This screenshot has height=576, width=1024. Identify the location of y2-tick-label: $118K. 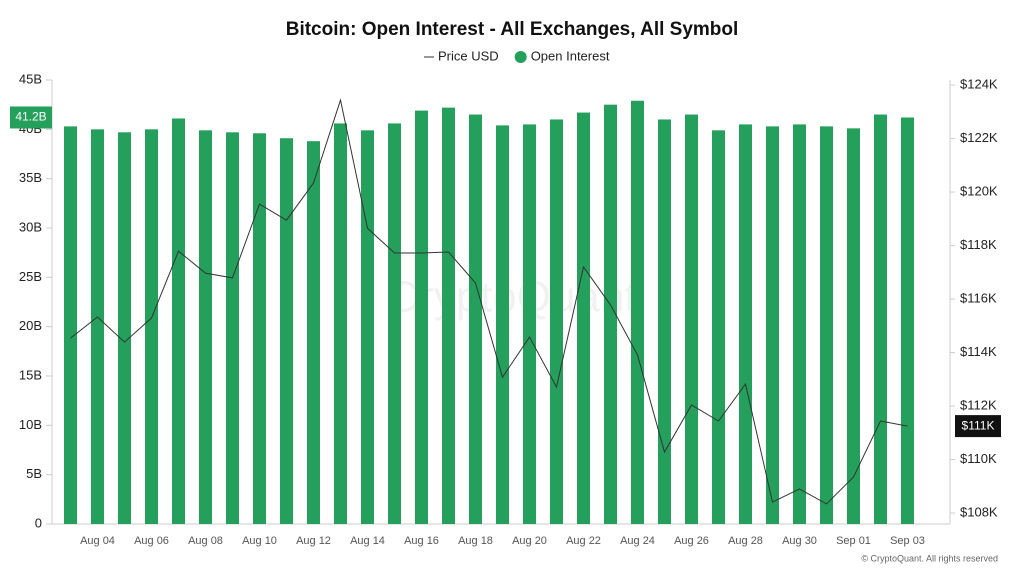
(978, 244).